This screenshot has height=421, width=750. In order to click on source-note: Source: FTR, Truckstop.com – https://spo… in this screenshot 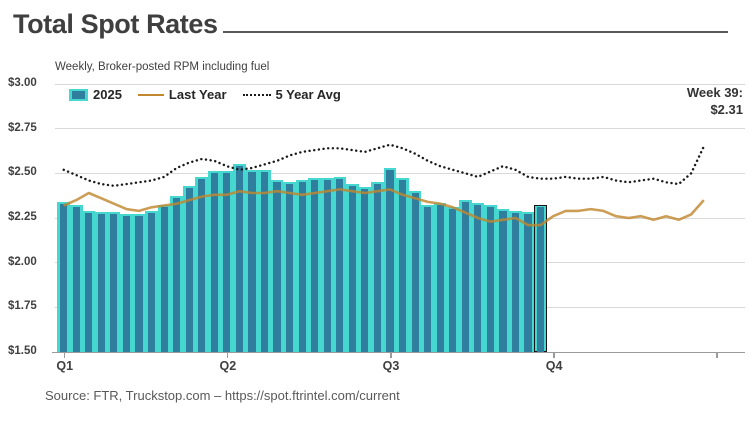, I will do `click(222, 395)`.